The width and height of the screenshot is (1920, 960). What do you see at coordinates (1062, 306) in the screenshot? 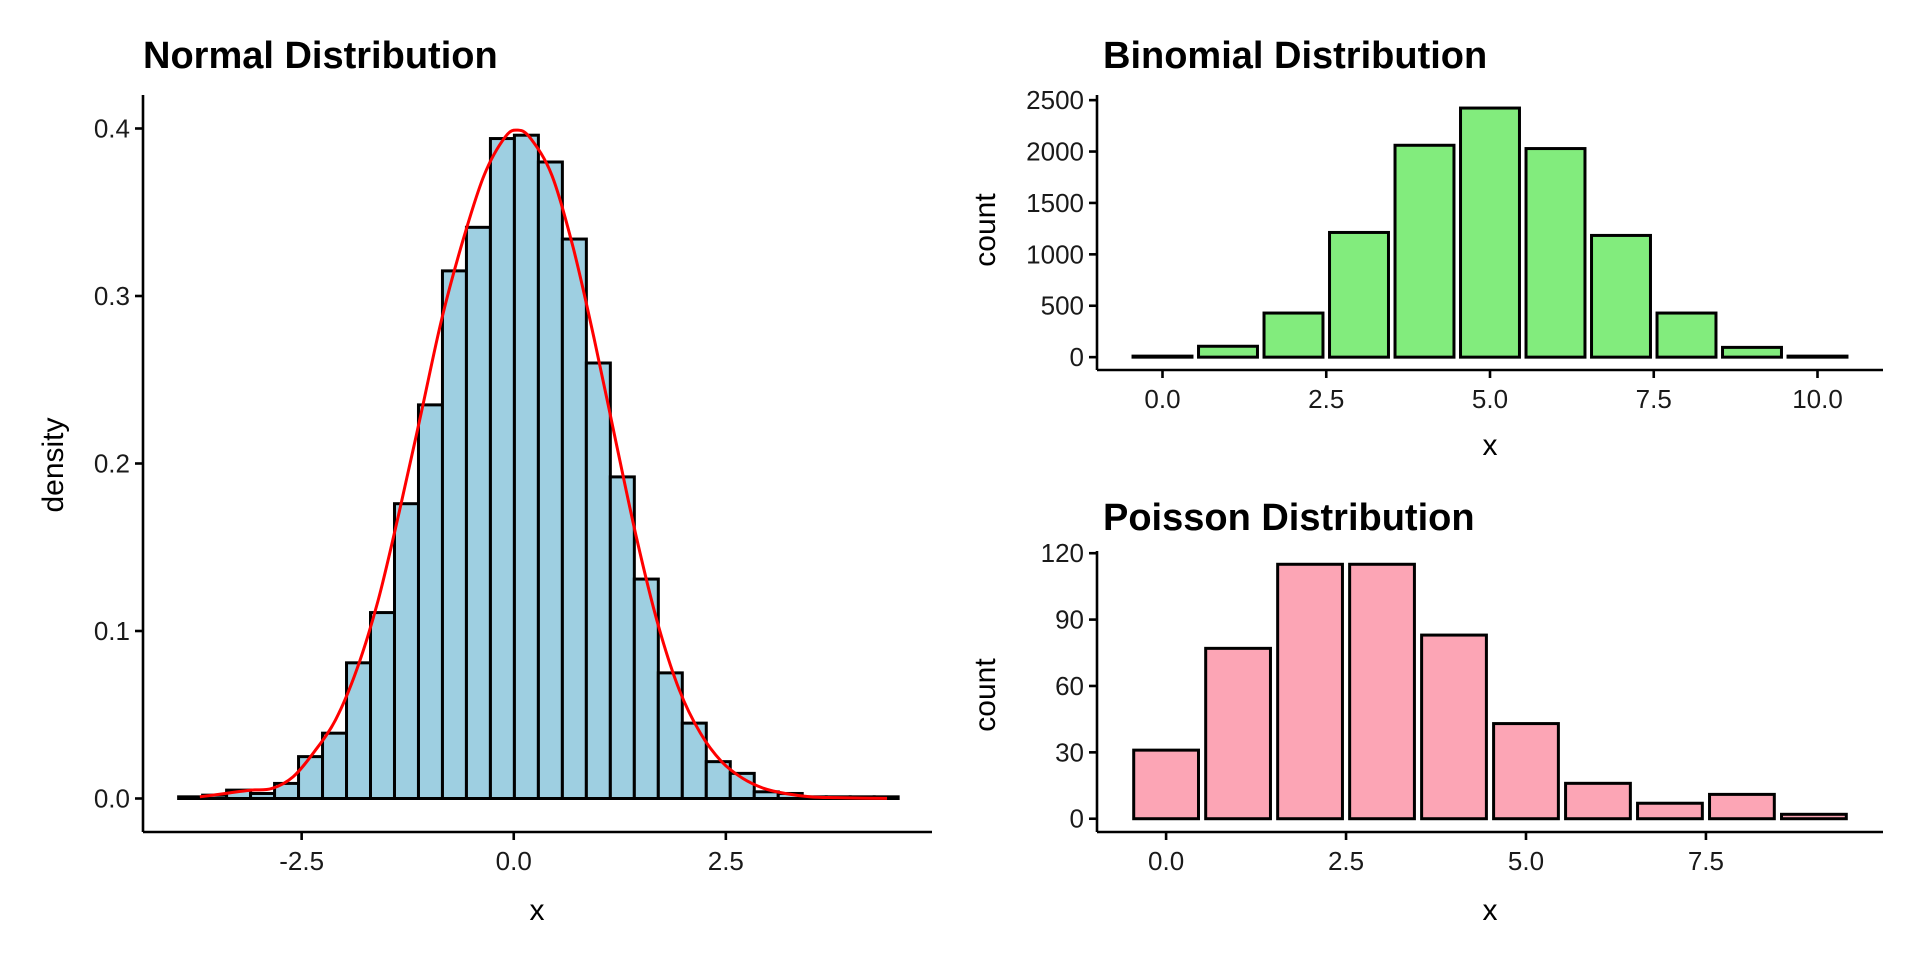
I see `y-tick-label: 500` at bounding box center [1062, 306].